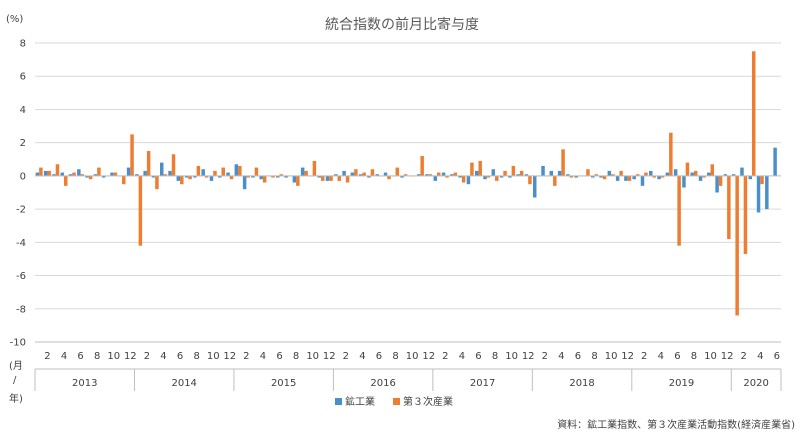 The image size is (805, 443). I want to click on legend-label-mining: 鉱工業, so click(360, 401).